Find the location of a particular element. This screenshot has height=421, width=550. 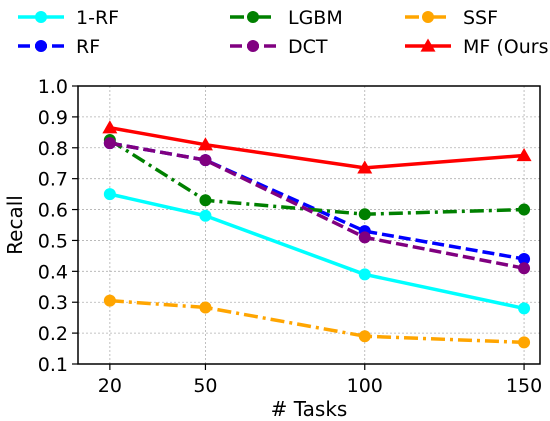

y-tick-label: 0.7 is located at coordinates (53, 180).